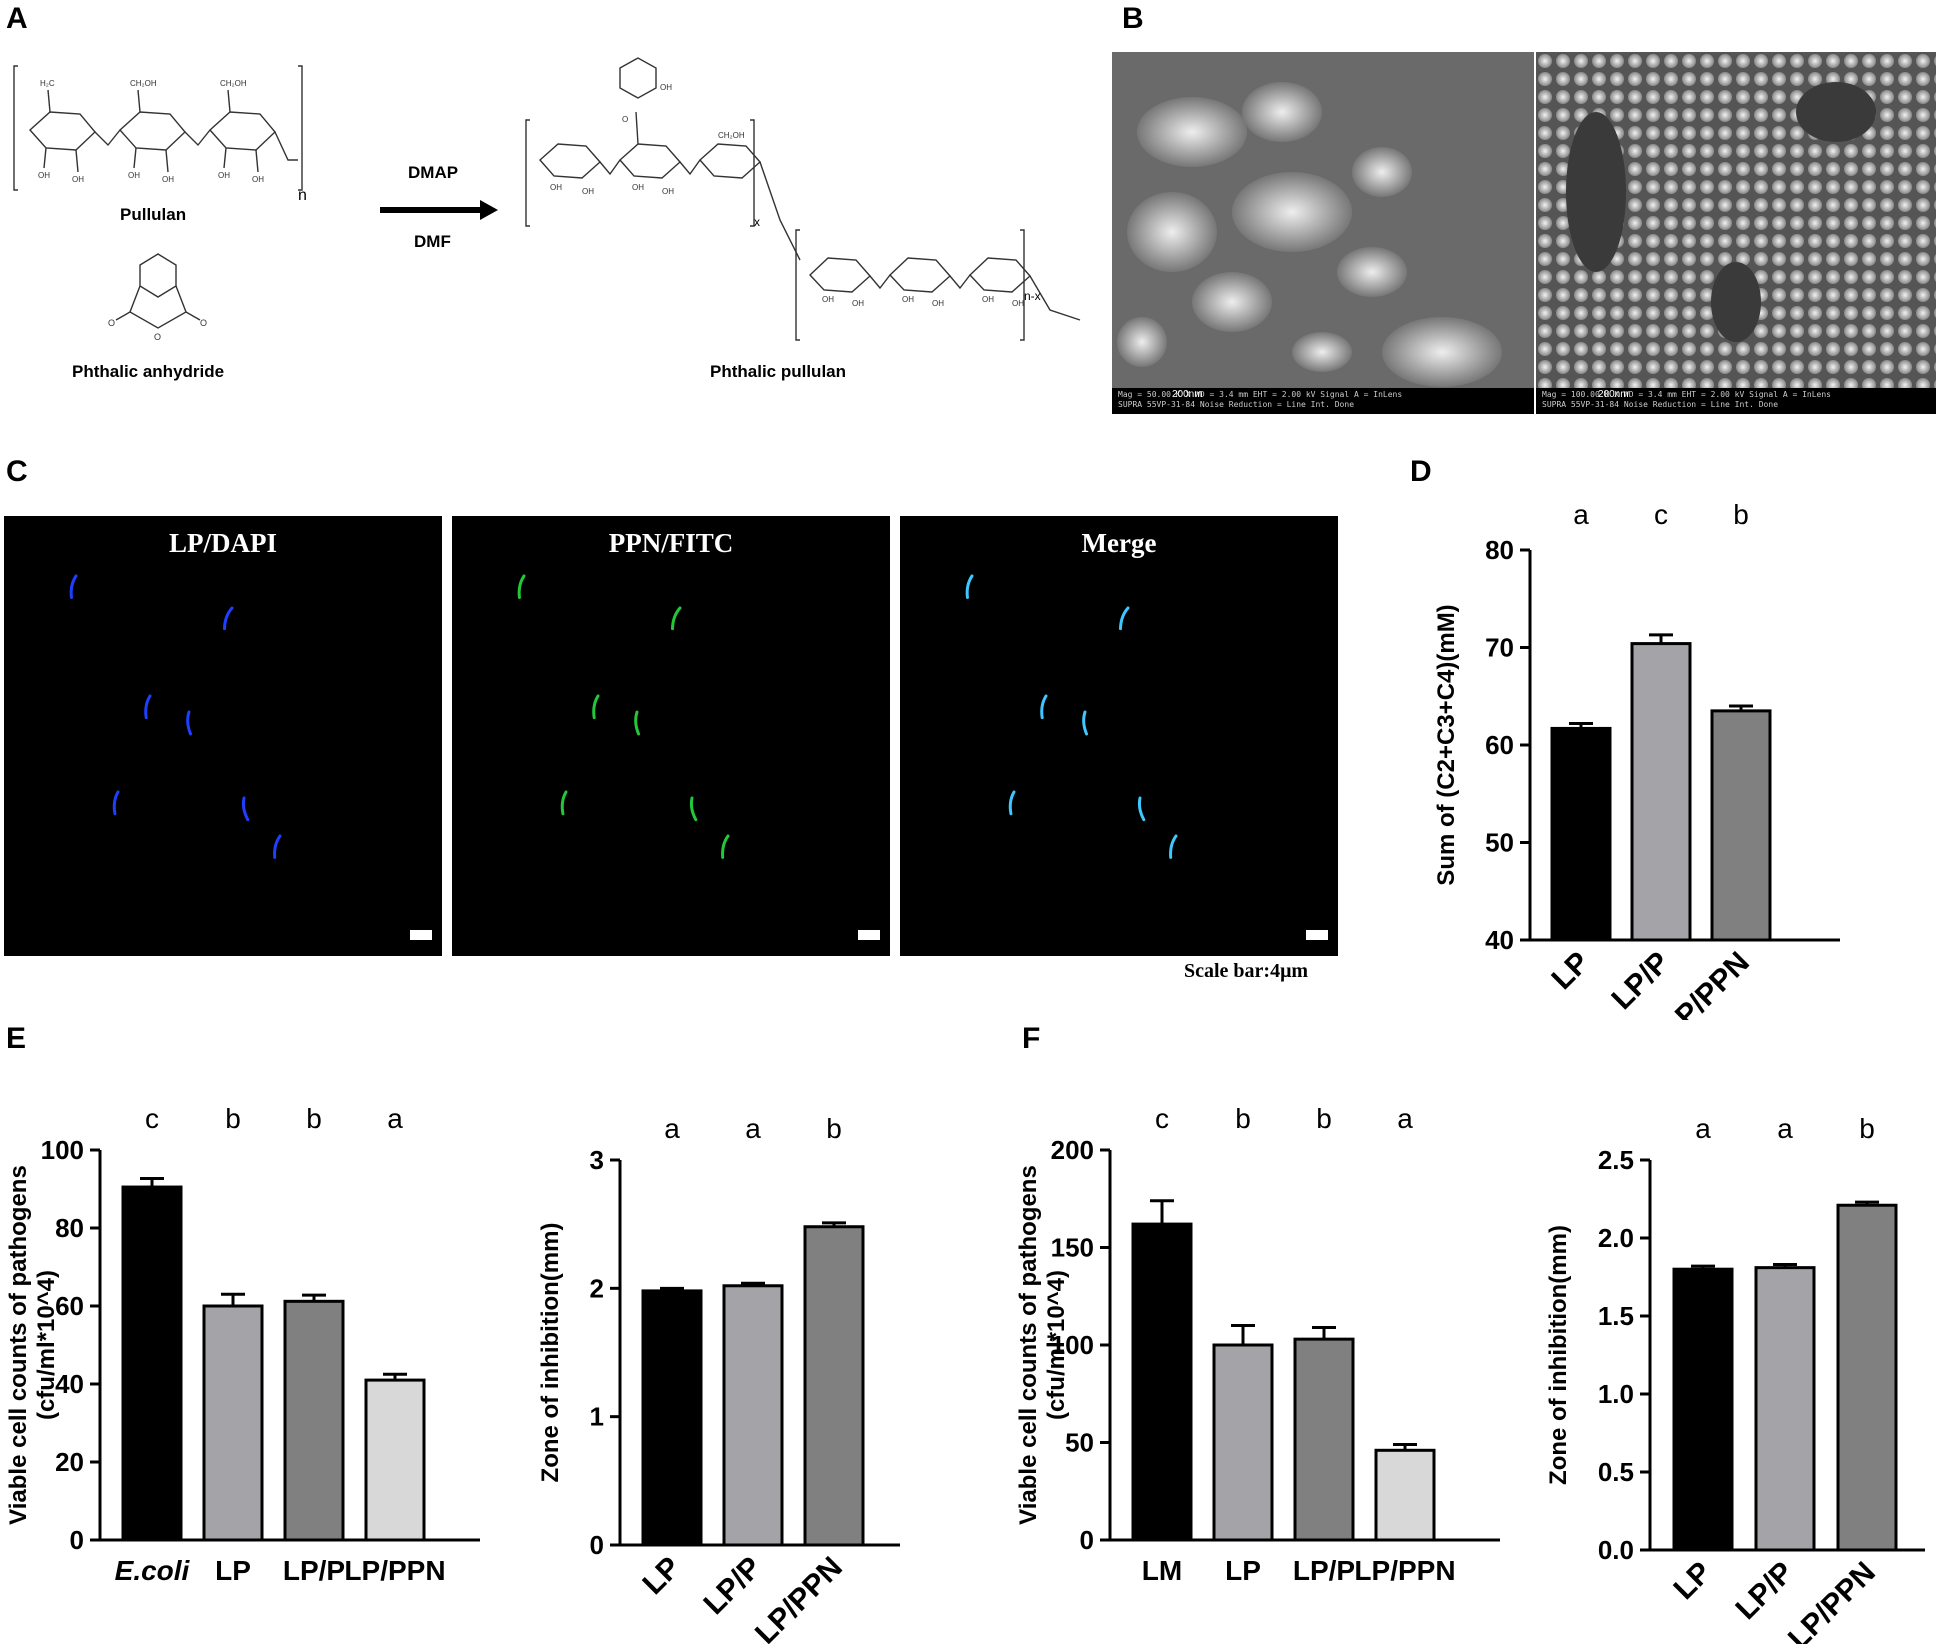 This screenshot has width=1955, height=1644. What do you see at coordinates (46, 1345) in the screenshot?
I see `y-axis-label: (cfu/ml*10^4)` at bounding box center [46, 1345].